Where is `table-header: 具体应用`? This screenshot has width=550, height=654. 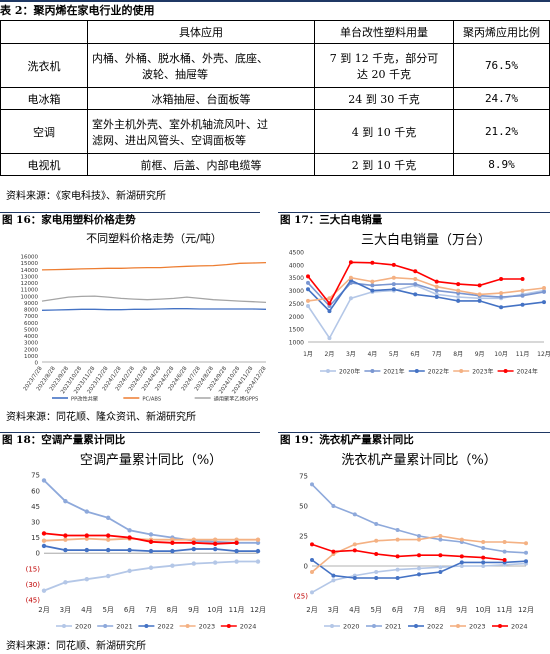 table-header: 具体应用 is located at coordinates (201, 32).